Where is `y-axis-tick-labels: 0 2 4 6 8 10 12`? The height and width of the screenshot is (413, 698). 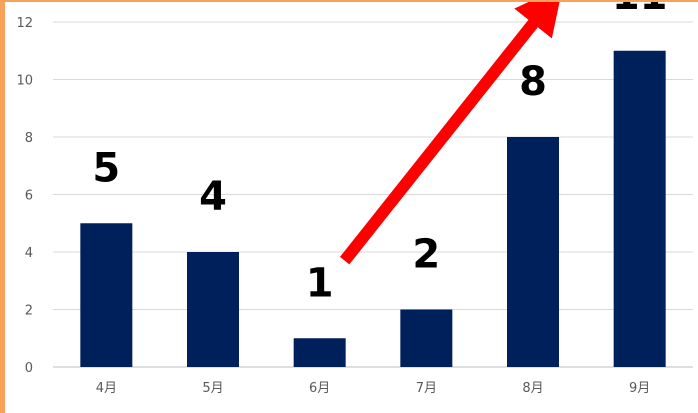
y-axis-tick-labels: 0 2 4 6 8 10 12 is located at coordinates (24, 196).